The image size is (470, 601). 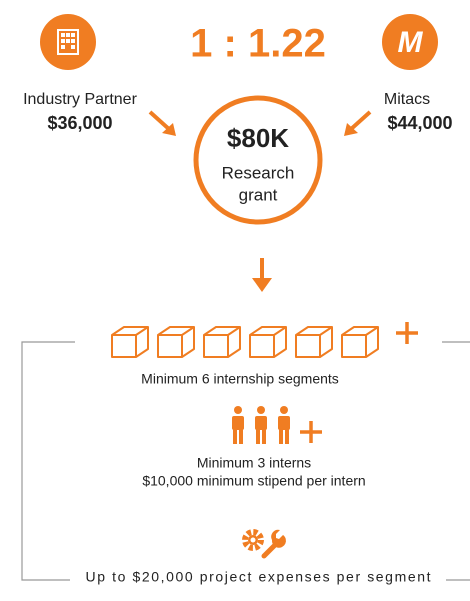 I want to click on partner-amount: $36,000, so click(x=79, y=123).